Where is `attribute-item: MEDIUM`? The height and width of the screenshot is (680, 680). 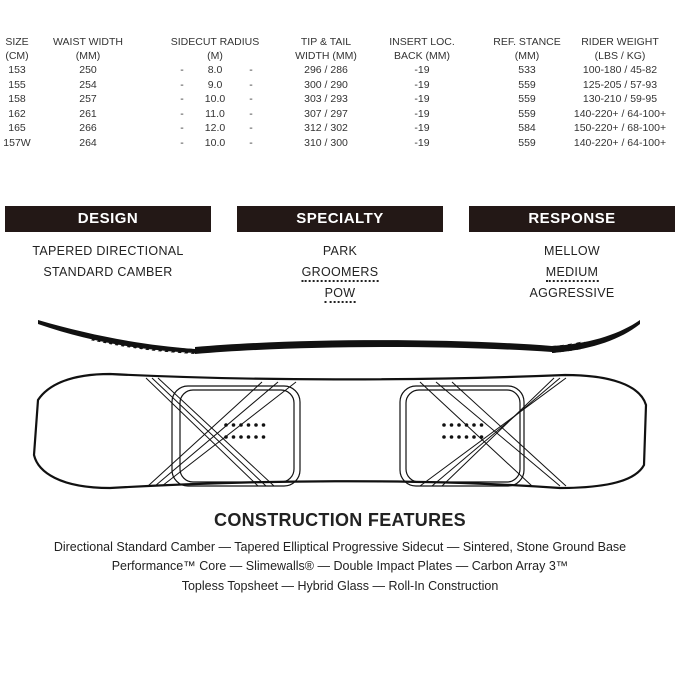
attribute-item: MEDIUM is located at coordinates (572, 273).